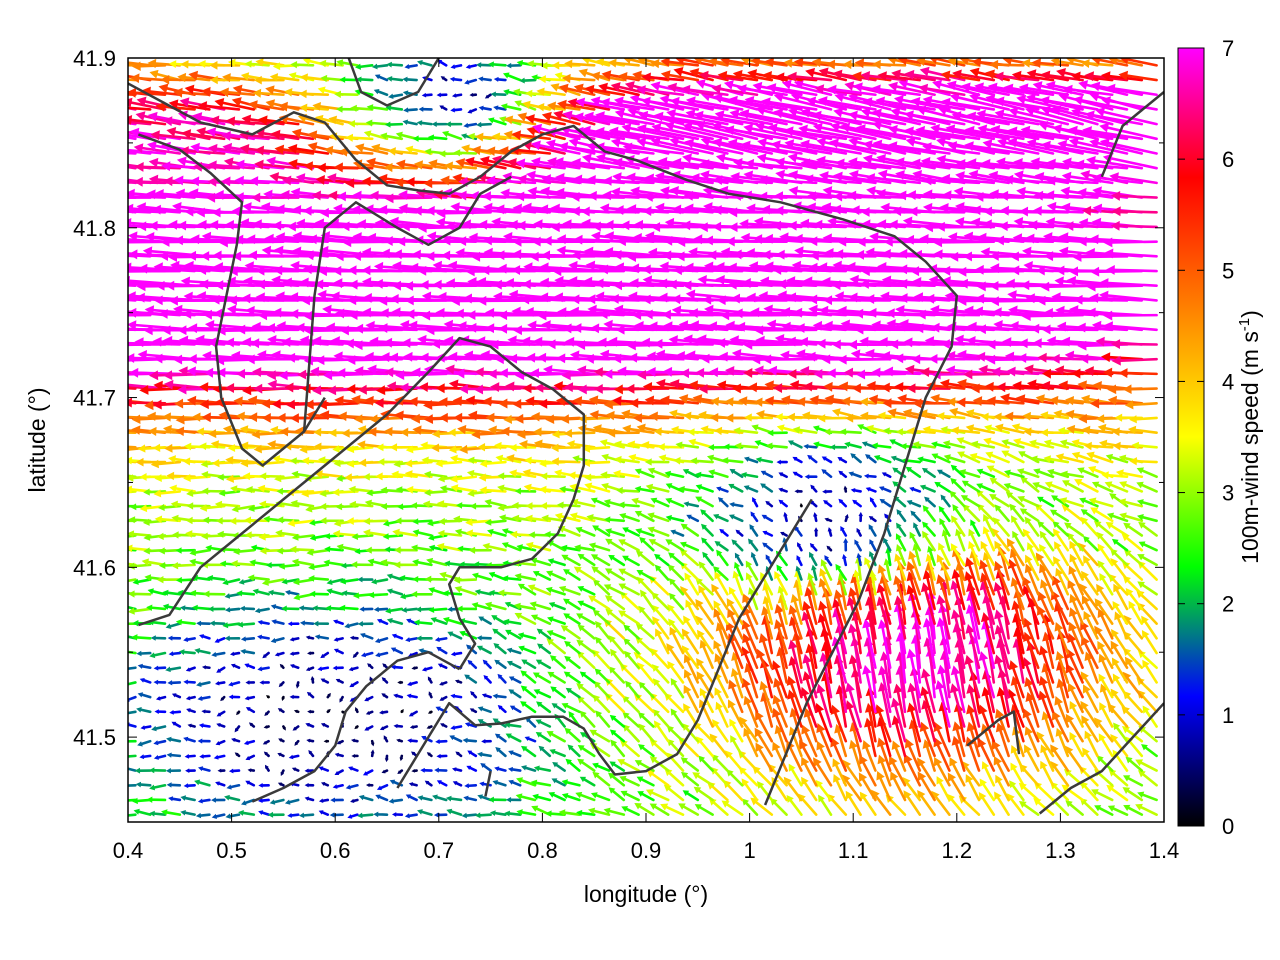 This screenshot has width=1280, height=960. What do you see at coordinates (37, 439) in the screenshot?
I see `y-axis-label: latitude (°)` at bounding box center [37, 439].